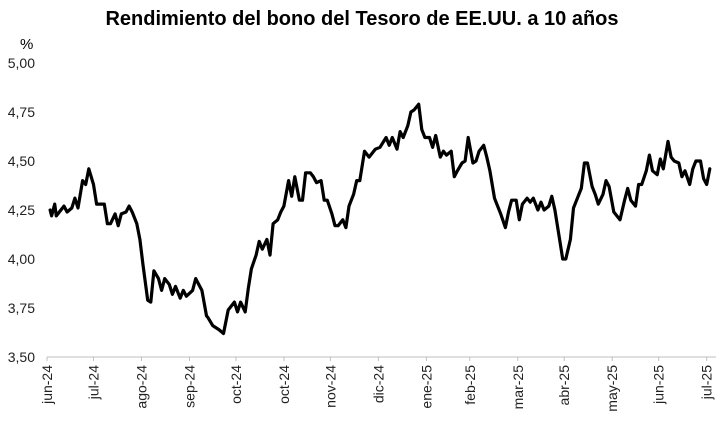  What do you see at coordinates (47, 385) in the screenshot?
I see `x-tick-label: jun-24` at bounding box center [47, 385].